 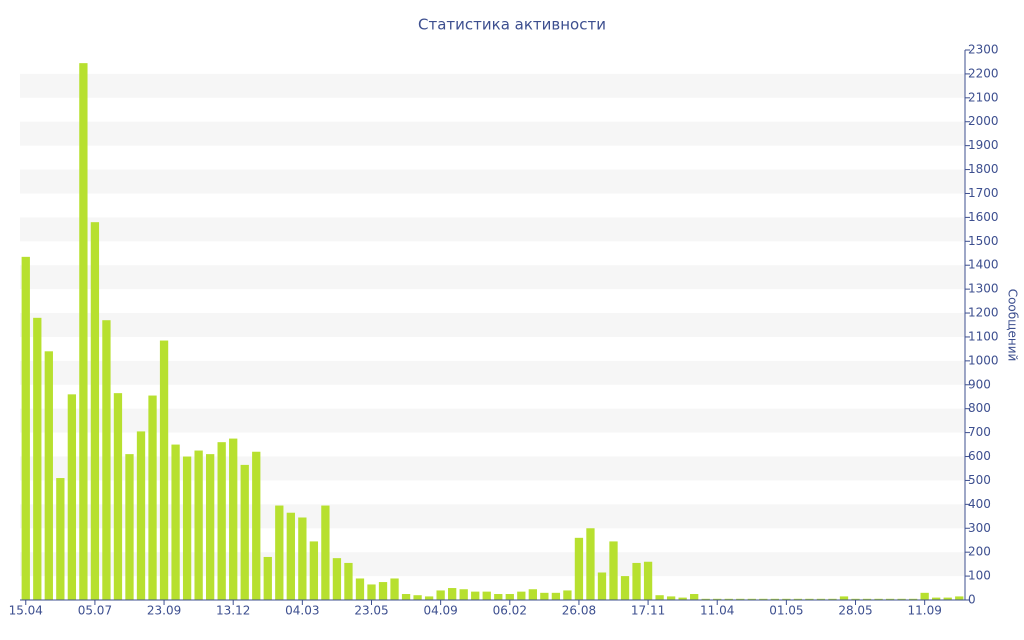 What do you see at coordinates (983, 217) in the screenshot?
I see `y-tick-label: 1600` at bounding box center [983, 217].